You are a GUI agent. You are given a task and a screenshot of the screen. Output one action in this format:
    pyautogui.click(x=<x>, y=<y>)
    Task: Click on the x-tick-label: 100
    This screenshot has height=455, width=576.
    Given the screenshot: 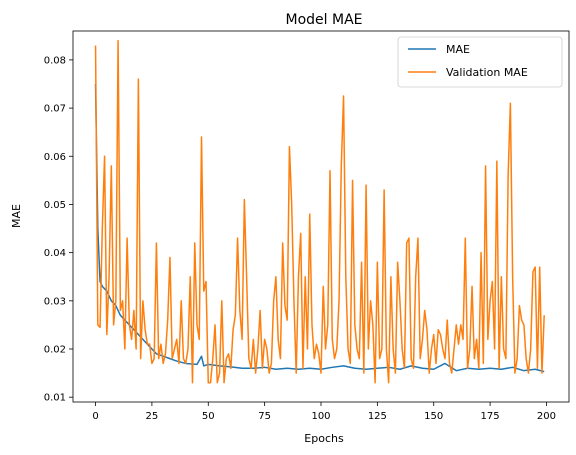 What is the action you would take?
    pyautogui.click(x=320, y=416)
    